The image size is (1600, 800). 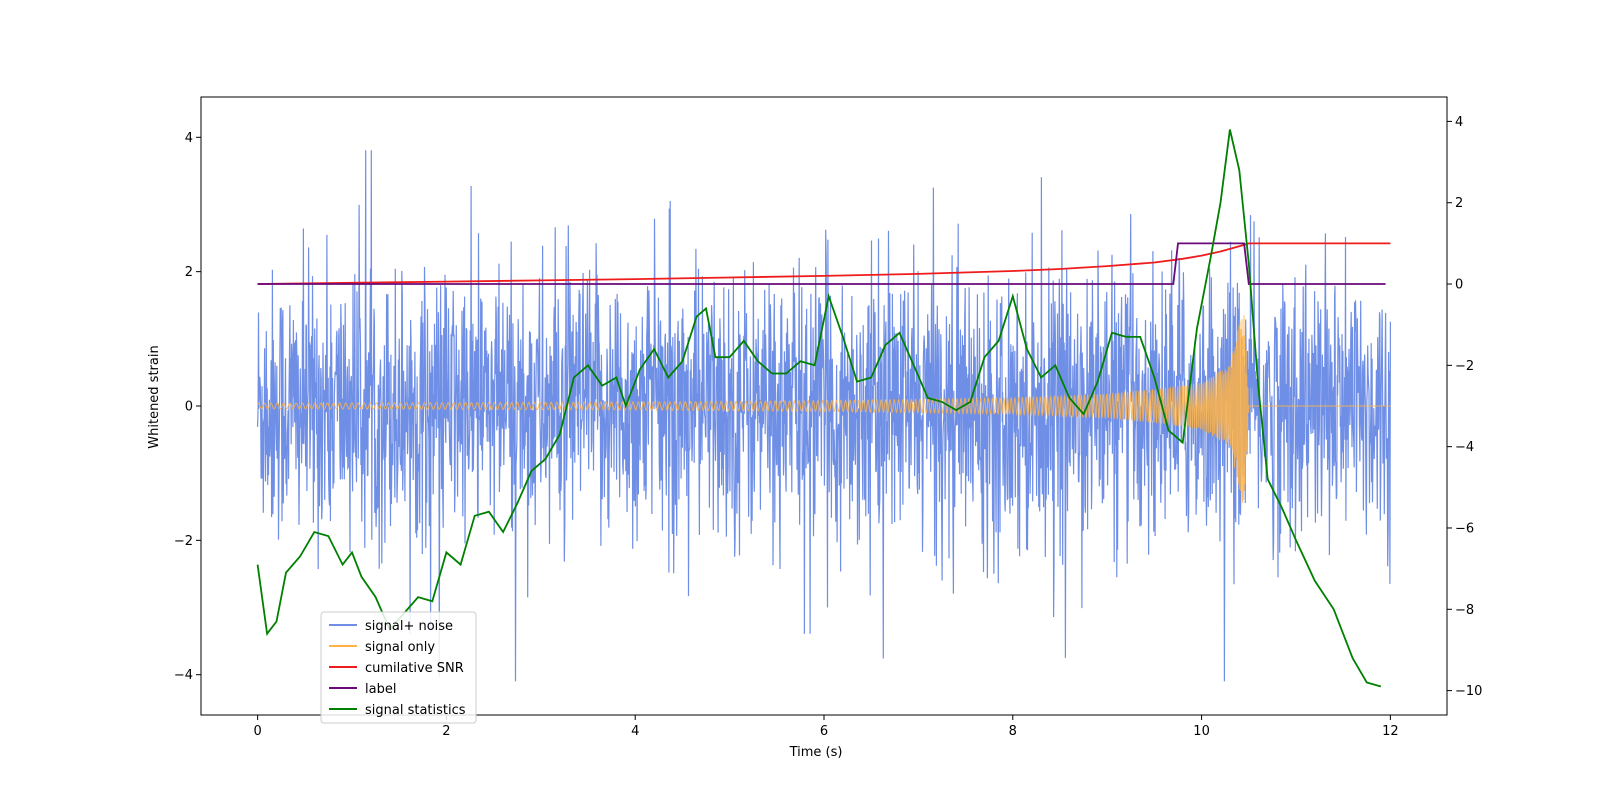 I want to click on y-tick-label: 2, so click(x=189, y=272).